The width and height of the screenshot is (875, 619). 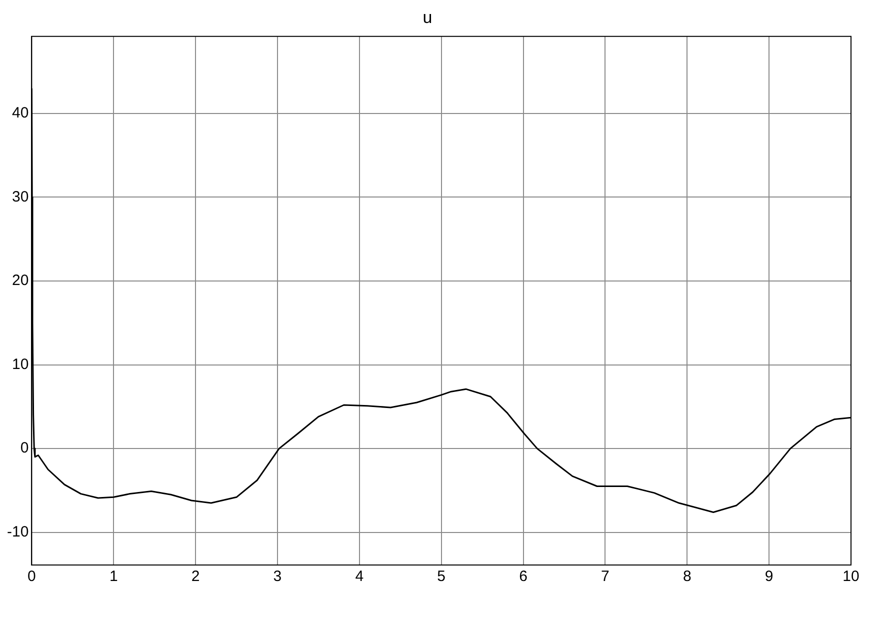 I want to click on y-tick-label: -10, so click(x=17, y=531).